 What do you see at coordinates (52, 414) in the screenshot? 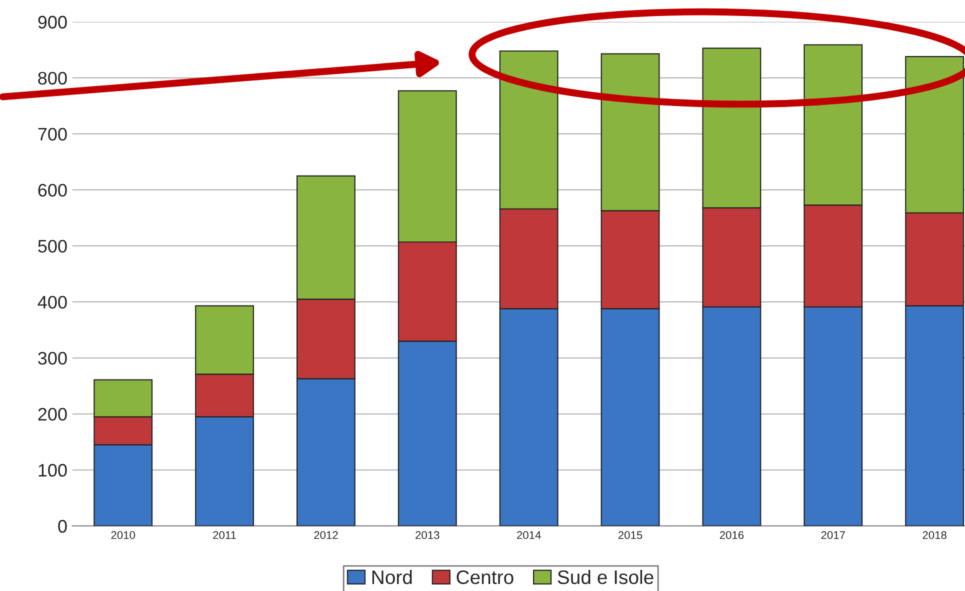
I see `y-tick-label: 200` at bounding box center [52, 414].